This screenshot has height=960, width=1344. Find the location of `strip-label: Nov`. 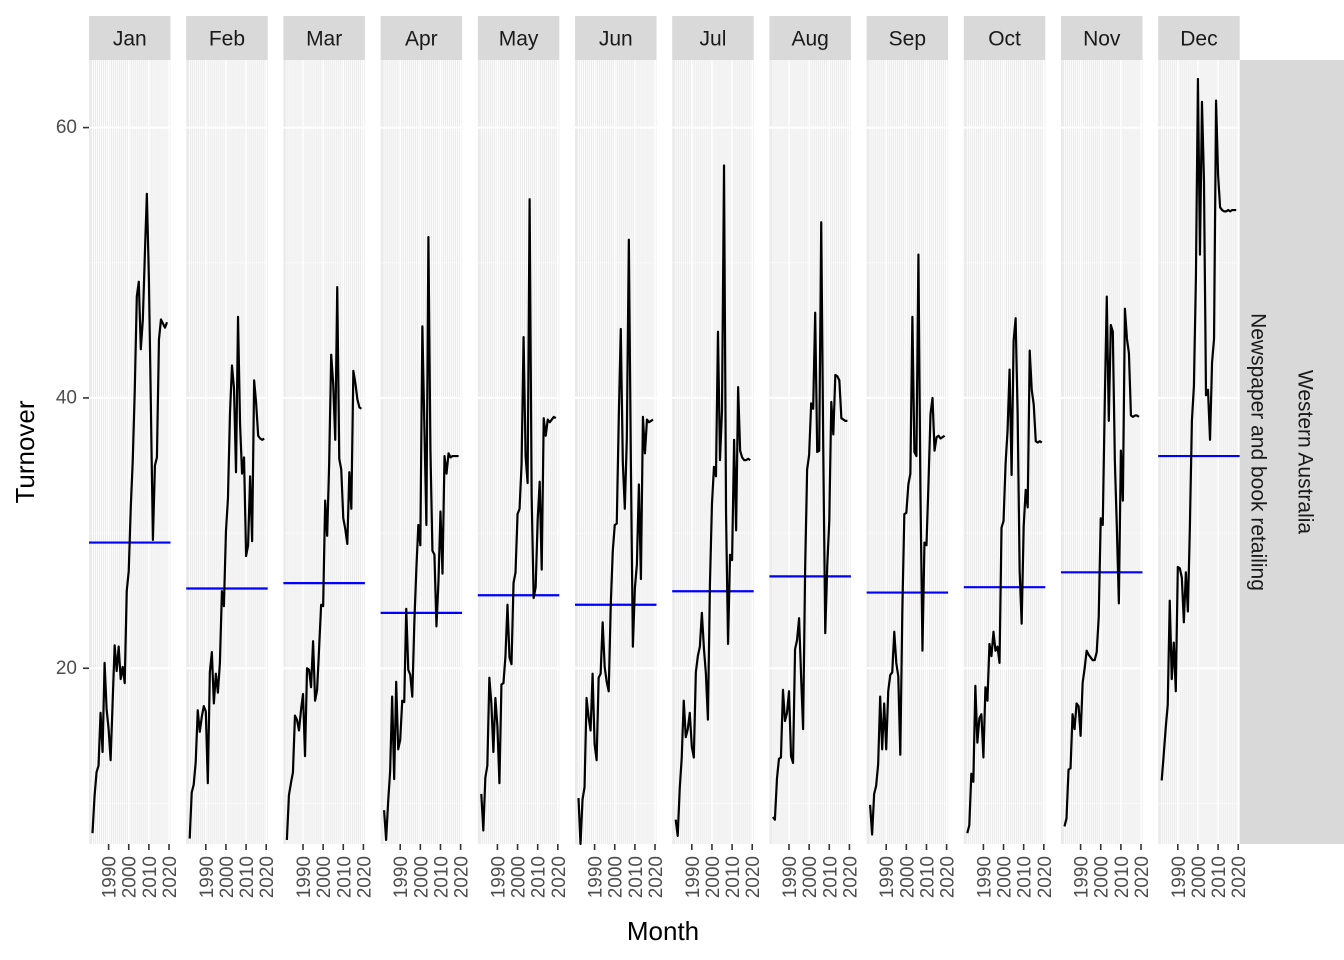

strip-label: Nov is located at coordinates (1102, 39).